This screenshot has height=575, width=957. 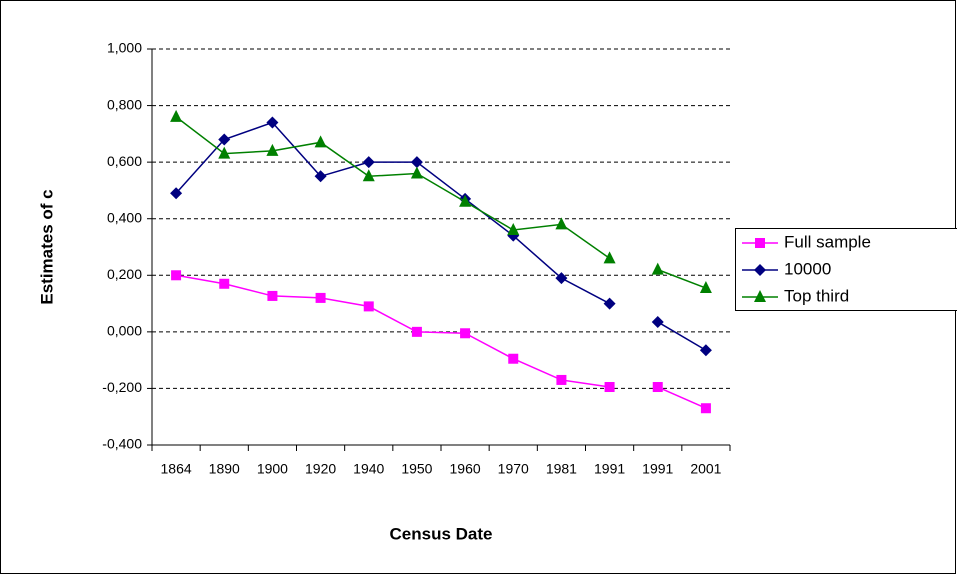 I want to click on y-tick-label: 0,600, so click(x=124, y=161).